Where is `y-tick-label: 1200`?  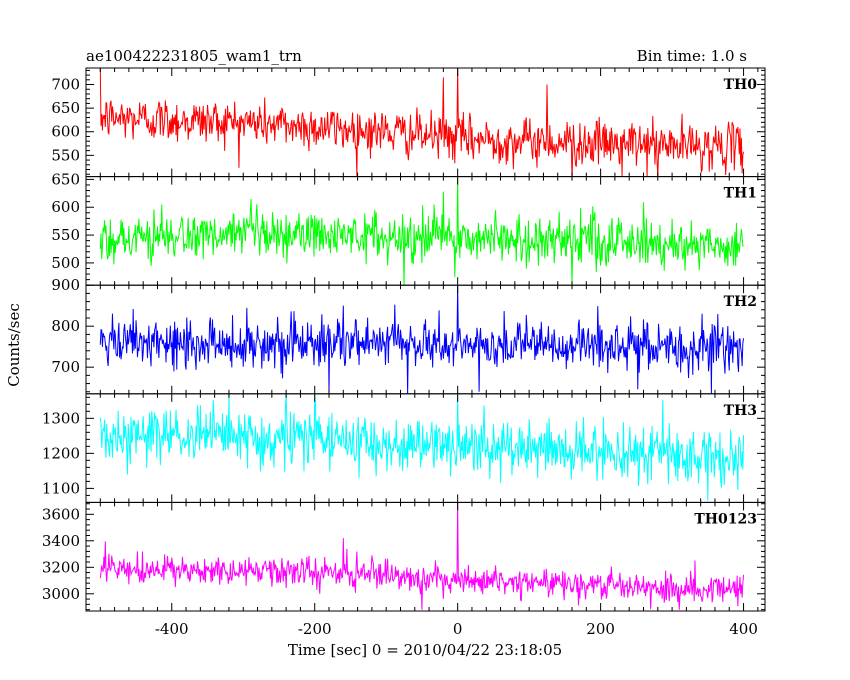
y-tick-label: 1200 is located at coordinates (61, 453).